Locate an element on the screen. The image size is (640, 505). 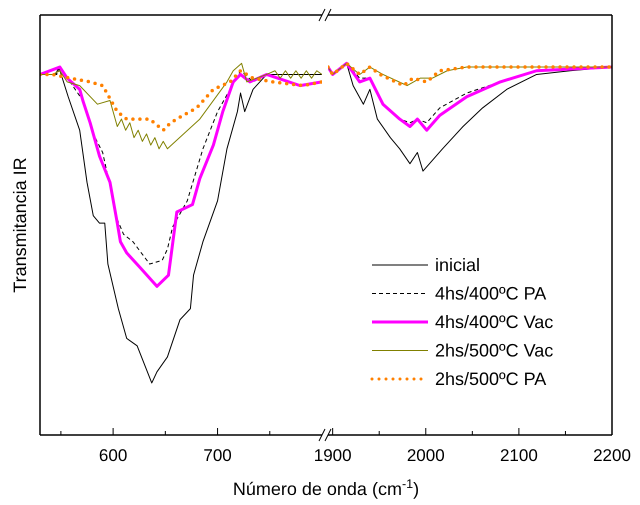
x-tick-label: 600 is located at coordinates (113, 455).